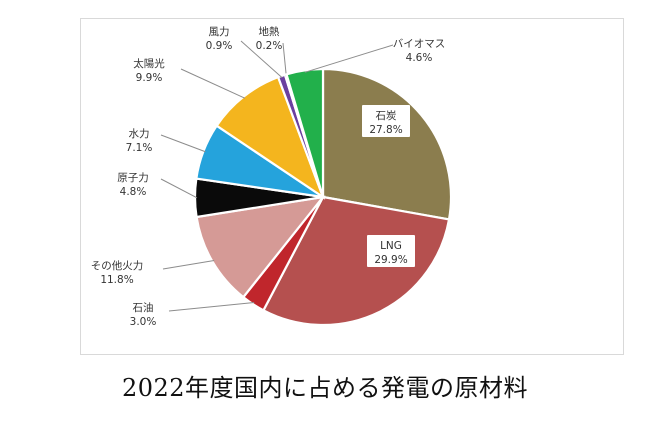 Image resolution: width=650 pixels, height=426 pixels. What do you see at coordinates (149, 78) in the screenshot?
I see `slice-value-6: 9.9%` at bounding box center [149, 78].